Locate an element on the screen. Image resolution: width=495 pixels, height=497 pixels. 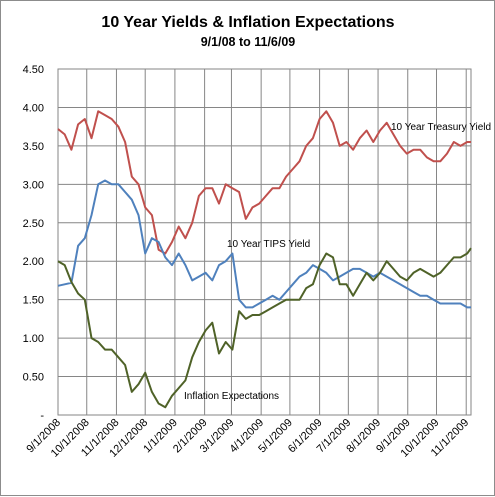
y-tick-label: 3.00 is located at coordinates (33, 185).